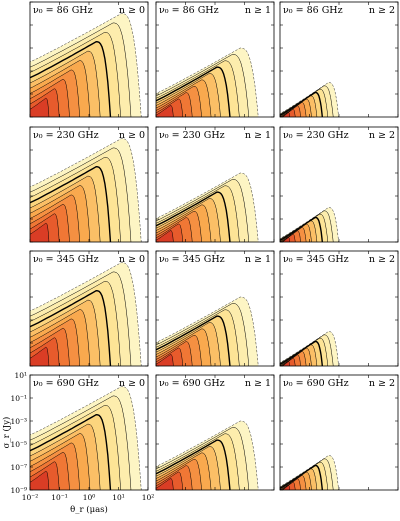  What do you see at coordinates (18, 467) in the screenshot?
I see `y-tick-label: 10⁻⁷` at bounding box center [18, 467].